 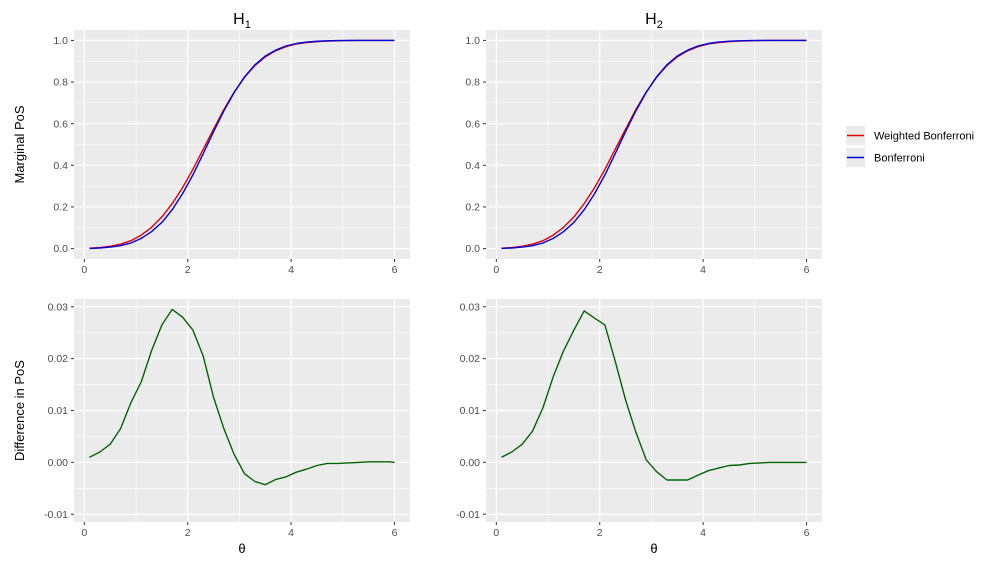 What do you see at coordinates (19, 410) in the screenshot?
I see `y-axis-title: Difference in PoS` at bounding box center [19, 410].